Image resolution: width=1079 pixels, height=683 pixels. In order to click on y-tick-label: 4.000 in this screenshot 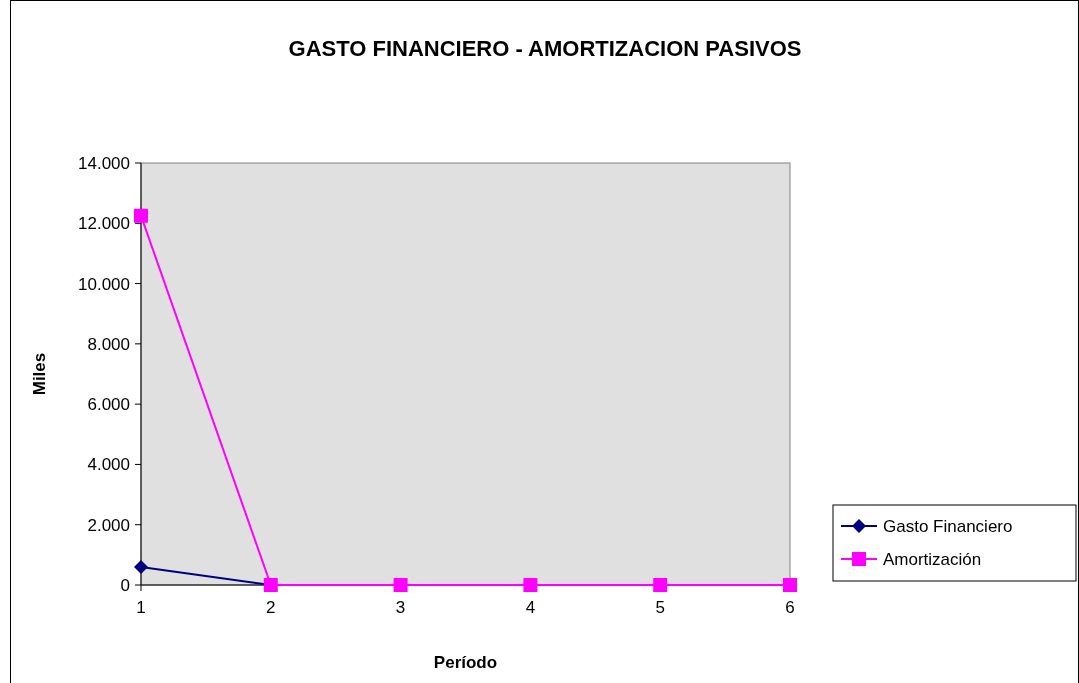, I will do `click(108, 465)`.